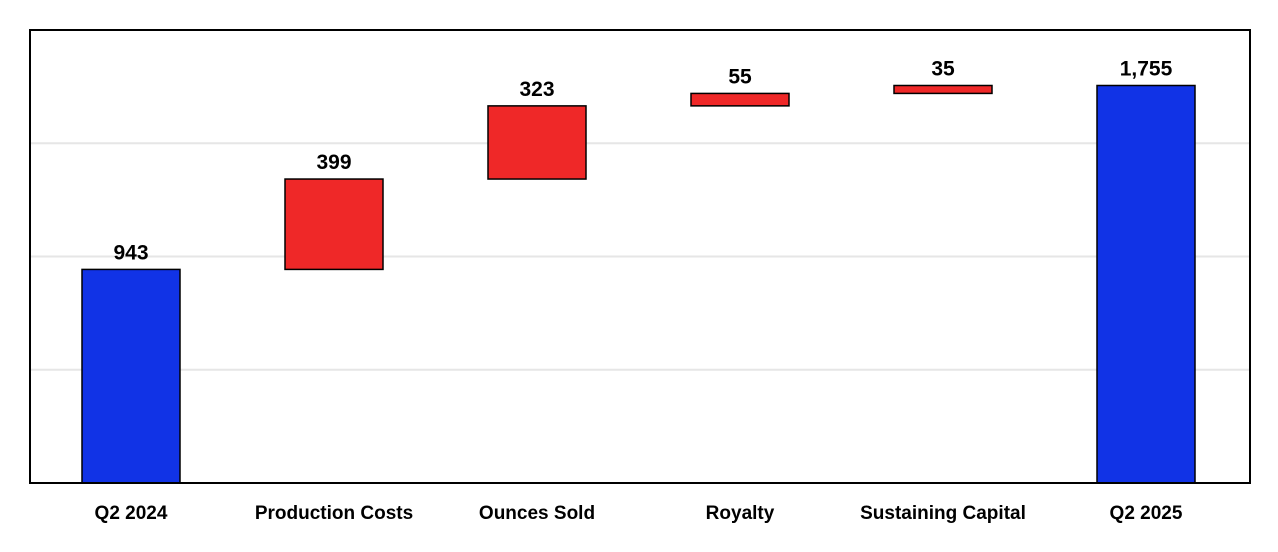  I want to click on bar-production-costs, so click(334, 224).